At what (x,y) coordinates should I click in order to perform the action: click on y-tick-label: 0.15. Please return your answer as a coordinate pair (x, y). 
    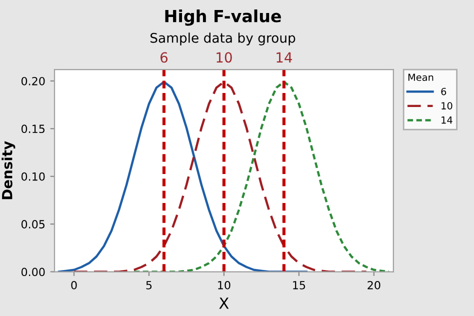
    Looking at the image, I should click on (33, 129).